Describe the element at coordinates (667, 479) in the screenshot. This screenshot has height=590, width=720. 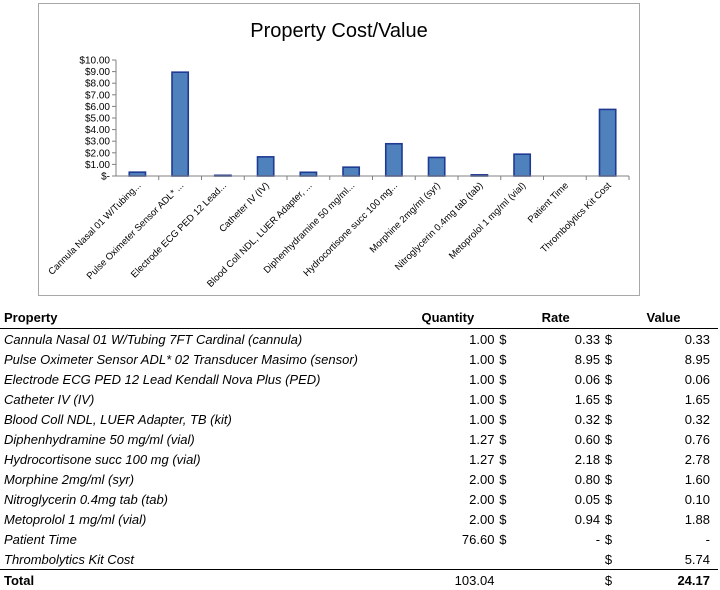
I see `cell-value: 1.60` at that location.